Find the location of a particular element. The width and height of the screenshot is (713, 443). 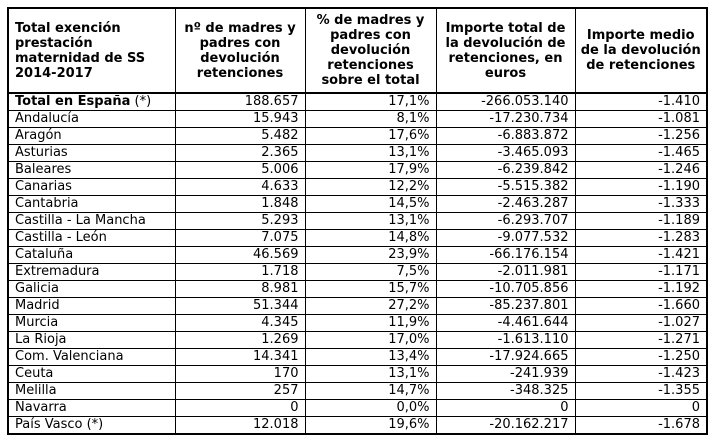

value-cell: 4.345 is located at coordinates (240, 323).